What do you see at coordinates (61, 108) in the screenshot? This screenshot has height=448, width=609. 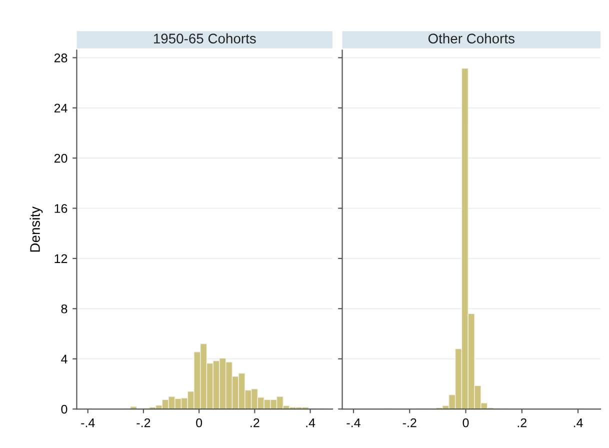 I see `y-tick-label: 24` at bounding box center [61, 108].